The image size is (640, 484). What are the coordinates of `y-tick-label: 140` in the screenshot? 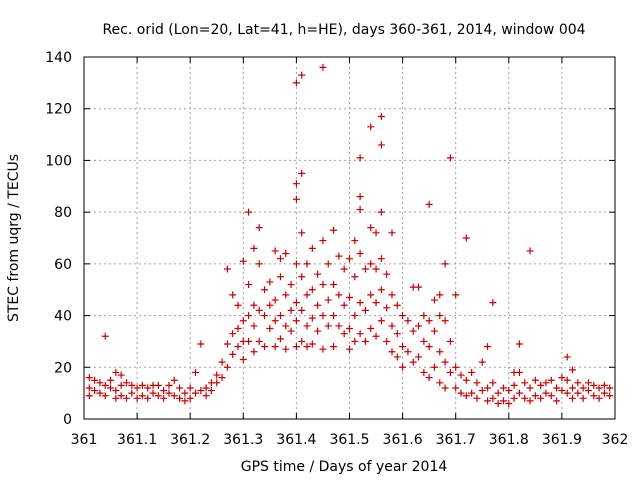 It's located at (58, 58).